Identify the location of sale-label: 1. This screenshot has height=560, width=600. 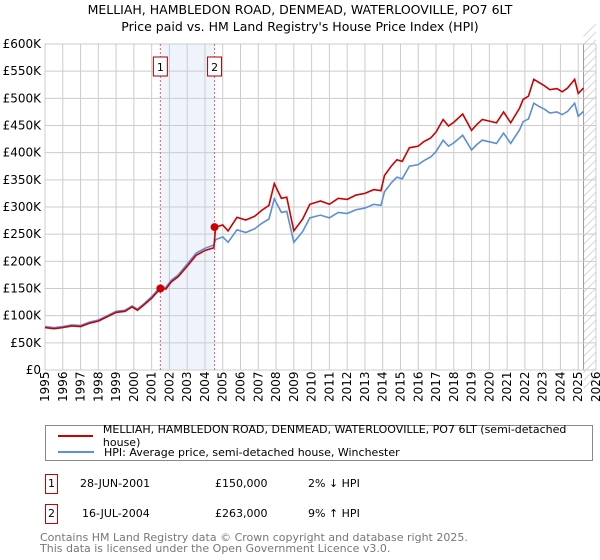
(160, 67).